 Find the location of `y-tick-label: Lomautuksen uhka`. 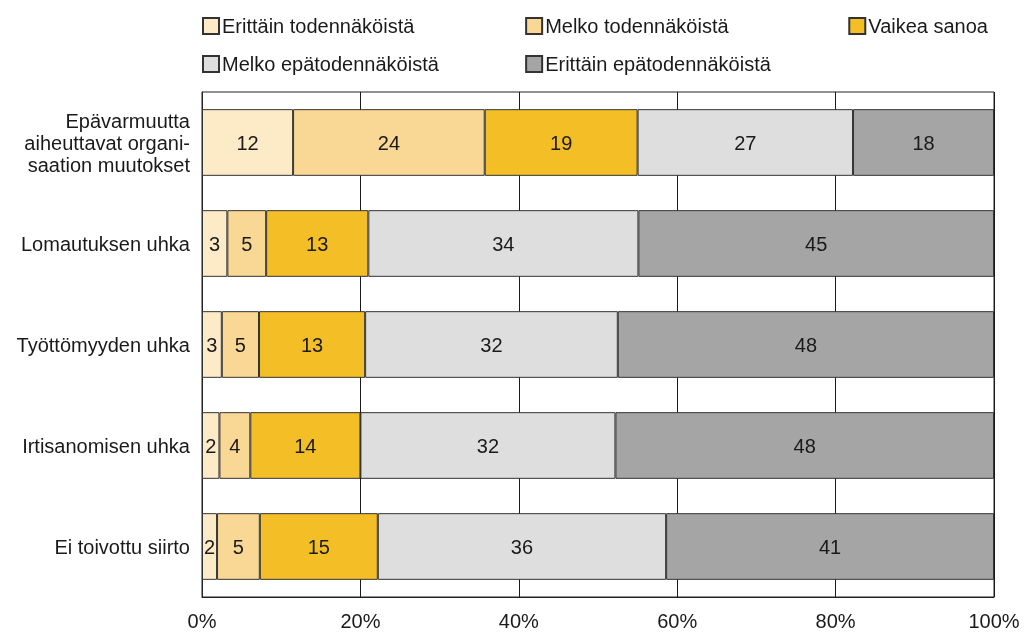

y-tick-label: Lomautuksen uhka is located at coordinates (105, 243).